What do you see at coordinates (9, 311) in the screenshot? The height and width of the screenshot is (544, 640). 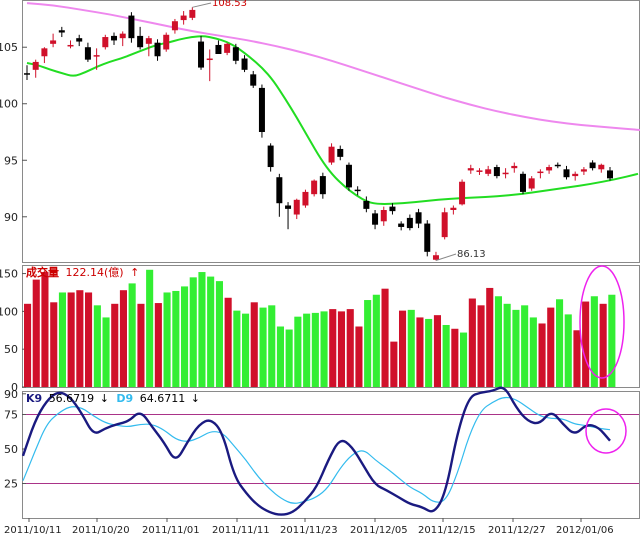 I see `volume-axis-label: 100` at bounding box center [9, 311].